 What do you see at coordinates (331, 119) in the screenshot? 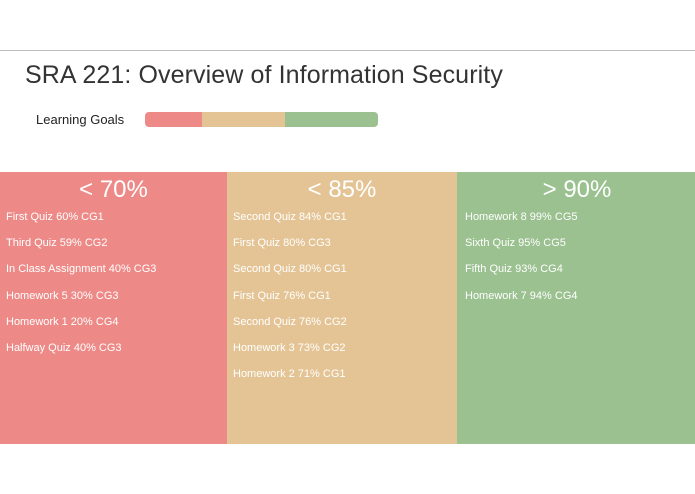
I see `legend-segment-high` at bounding box center [331, 119].